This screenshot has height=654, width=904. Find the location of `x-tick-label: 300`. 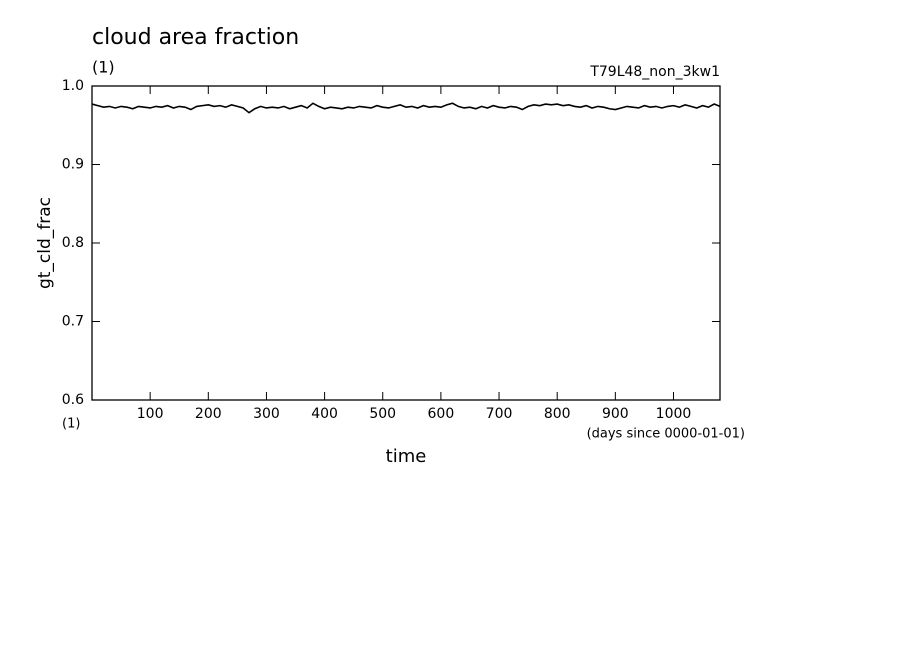

x-tick-label: 300 is located at coordinates (266, 414).